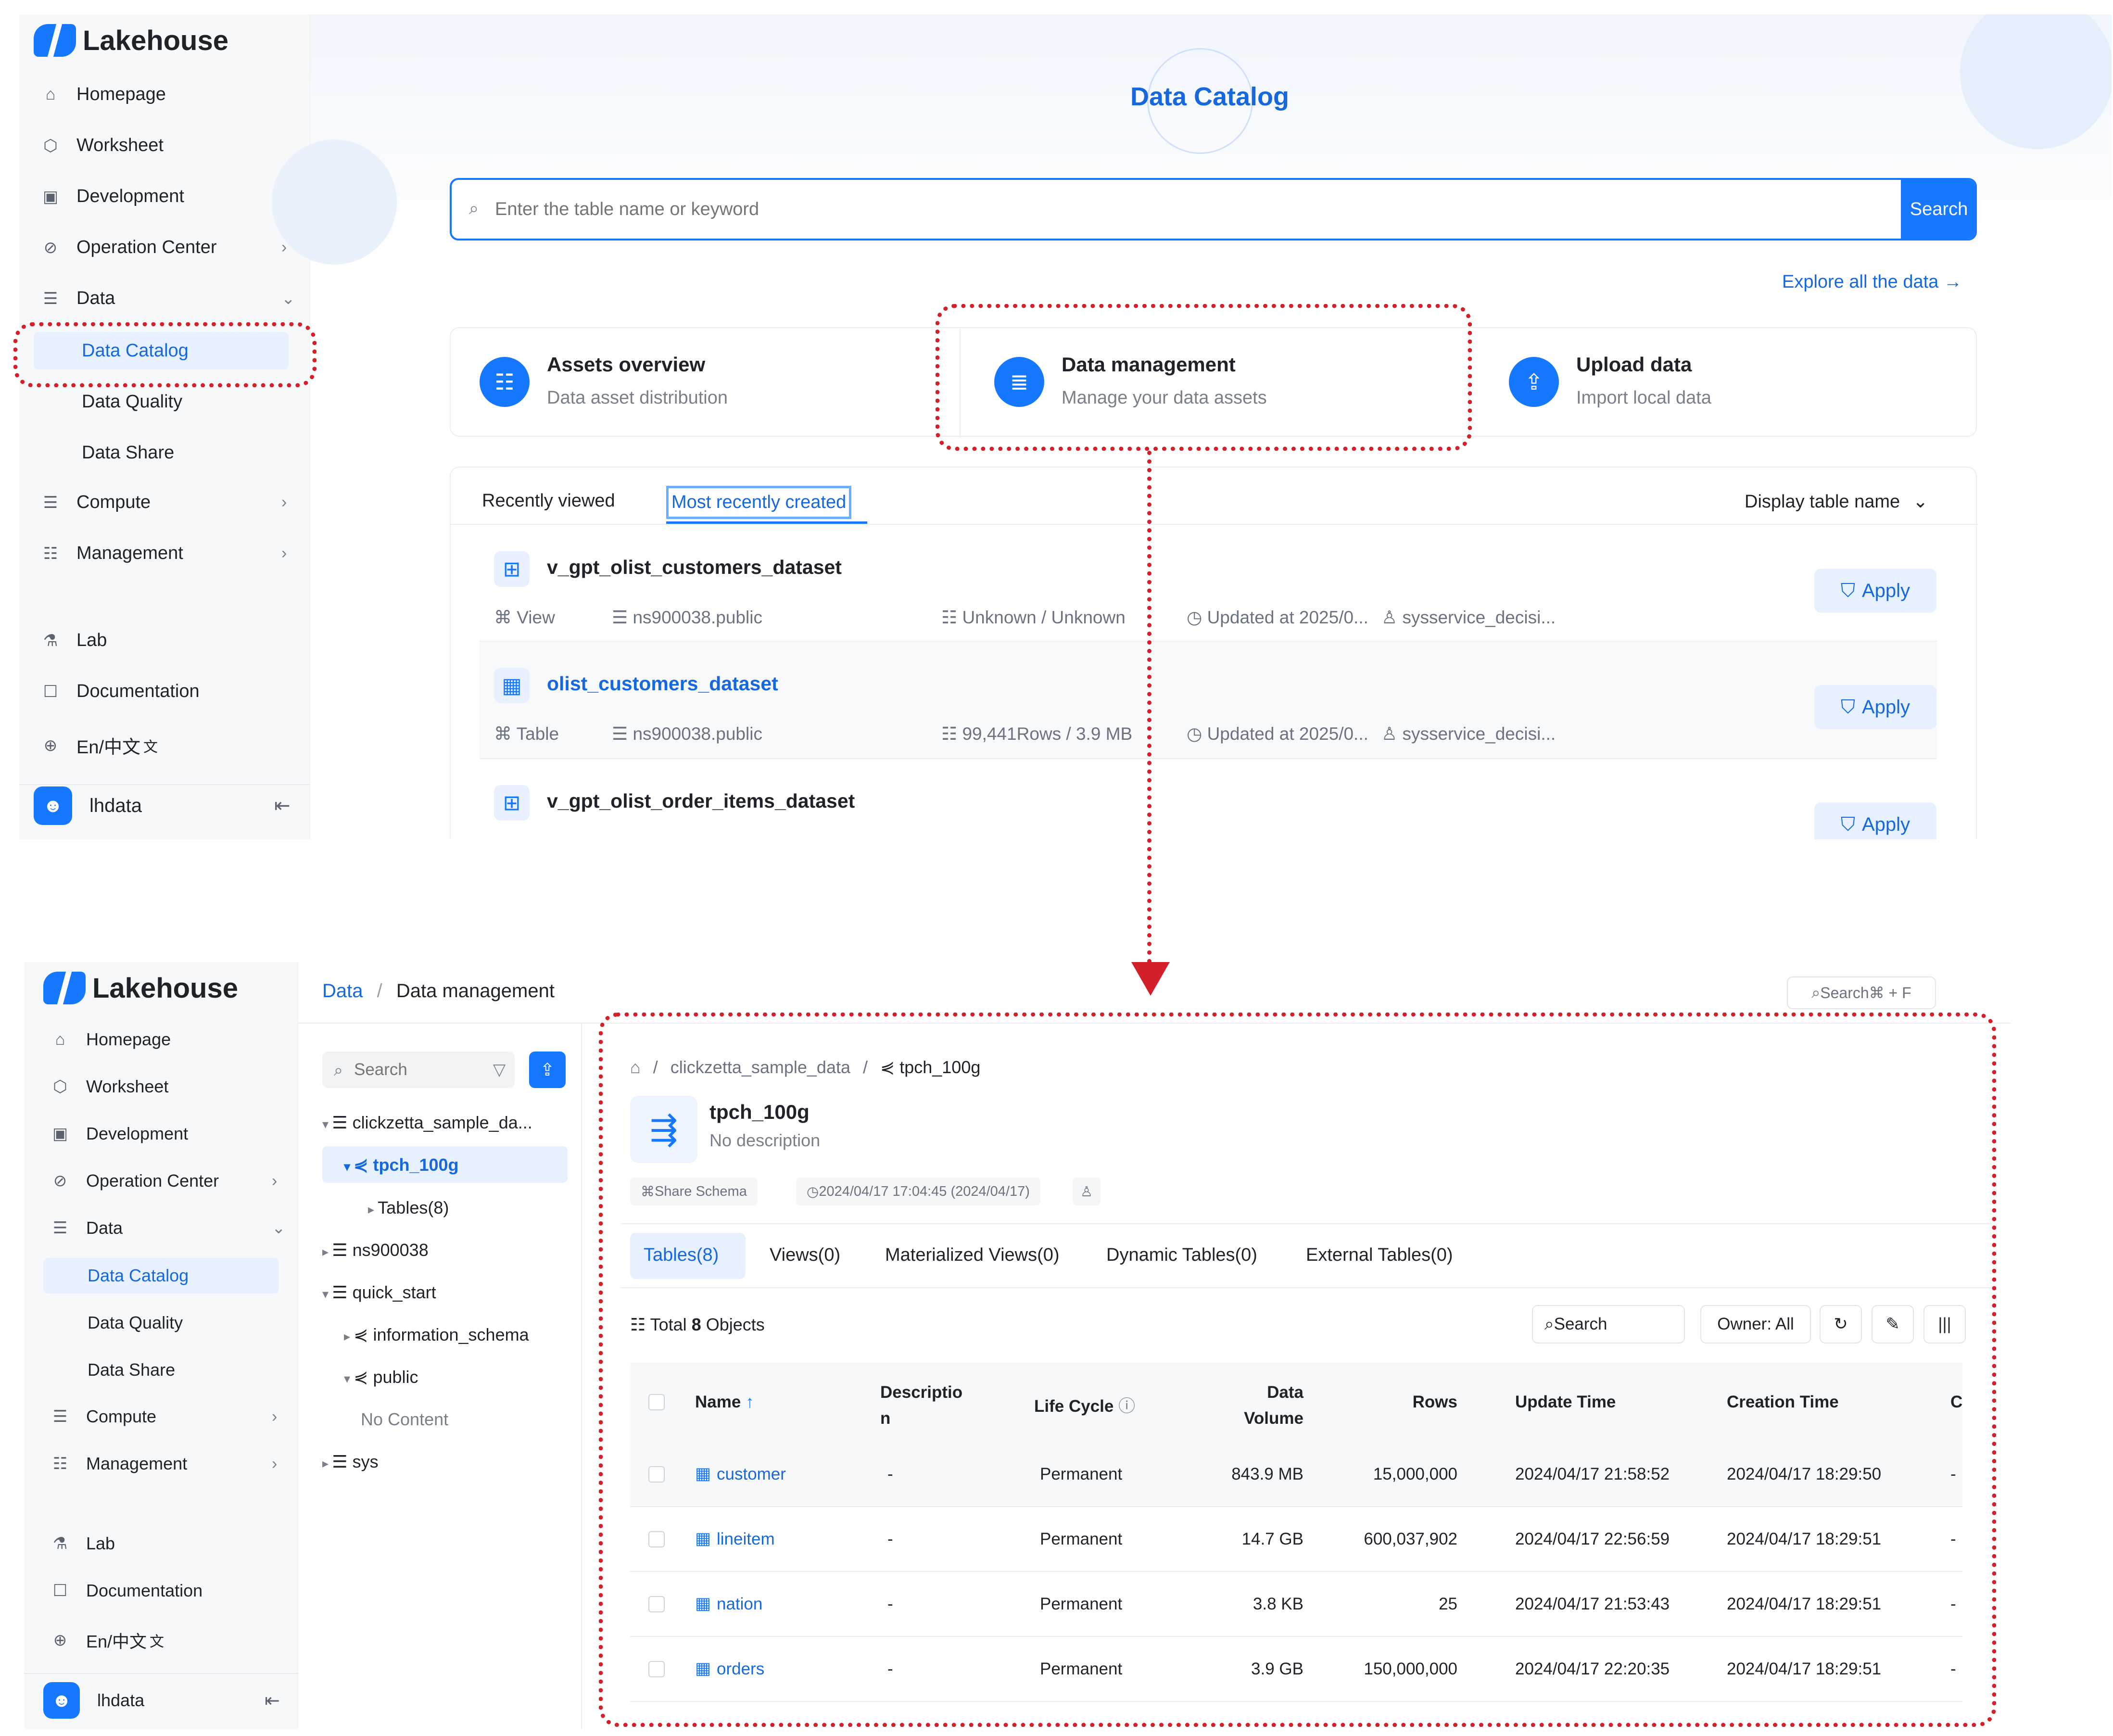  What do you see at coordinates (972, 1255) in the screenshot?
I see `tab-materialized-views: Materialized Views(0)` at bounding box center [972, 1255].